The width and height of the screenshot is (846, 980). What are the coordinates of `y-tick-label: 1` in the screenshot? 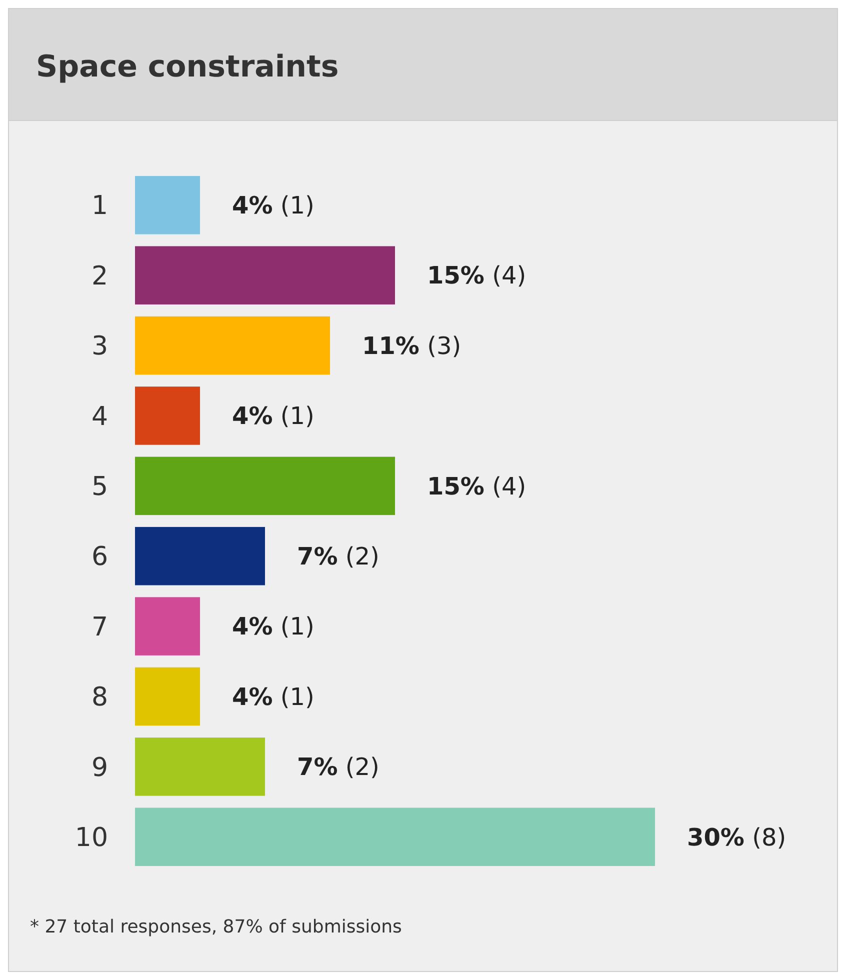 It's located at (99, 206).